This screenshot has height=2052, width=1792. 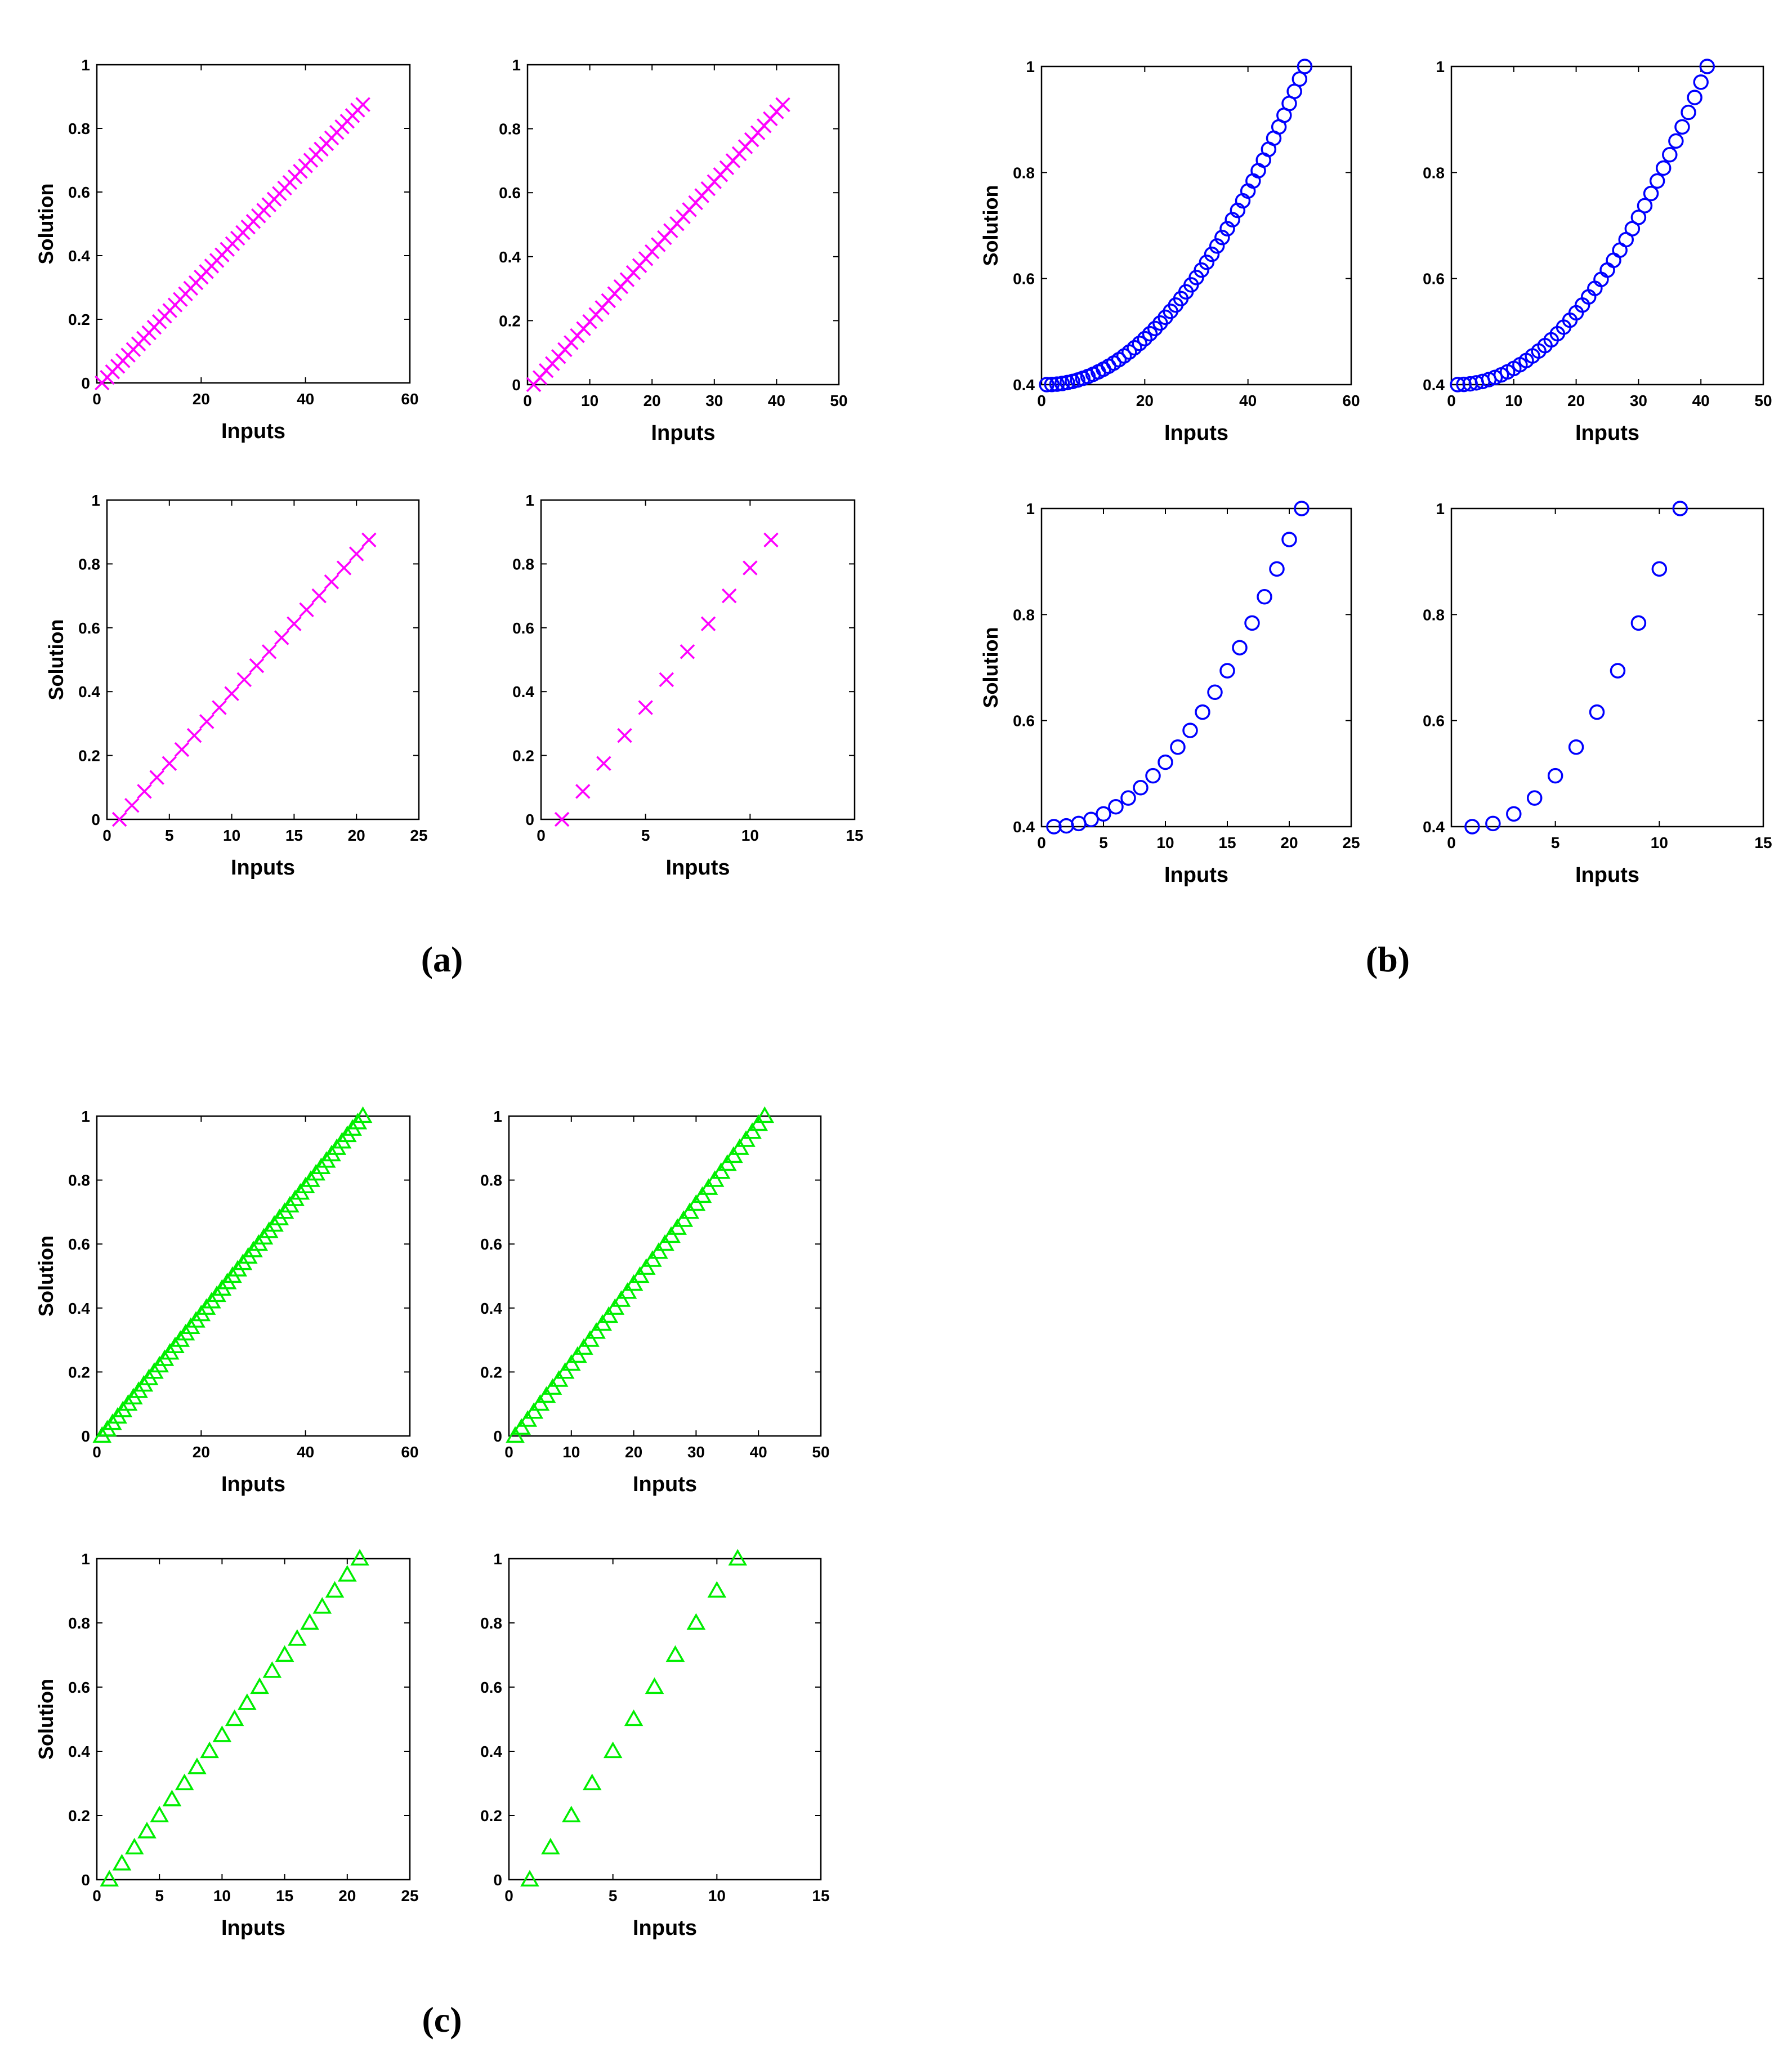 I want to click on x-tick-label: 5, so click(x=160, y=1895).